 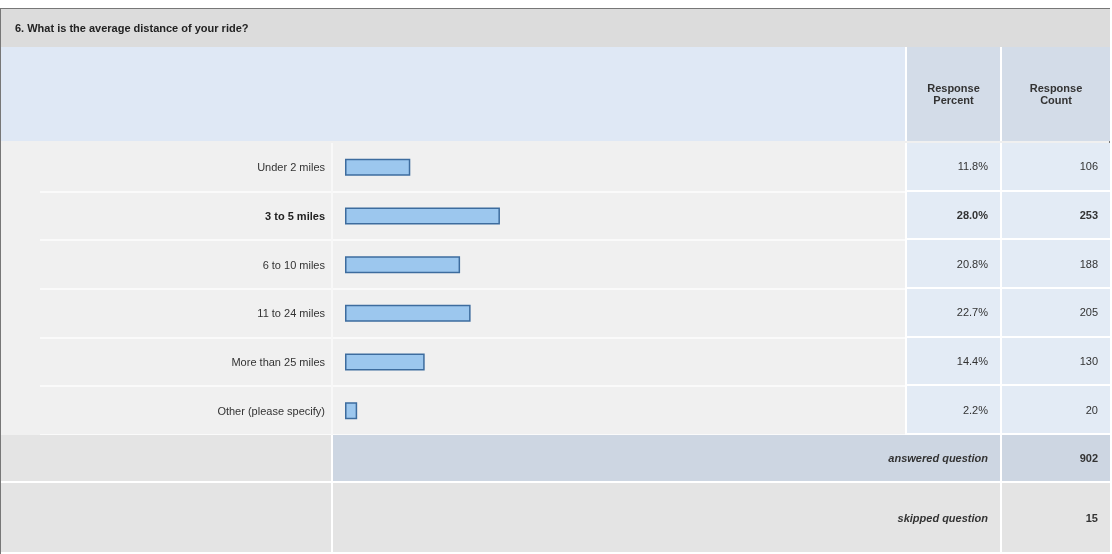 I want to click on y-tick-label: 6 to 10 miles, so click(x=294, y=264).